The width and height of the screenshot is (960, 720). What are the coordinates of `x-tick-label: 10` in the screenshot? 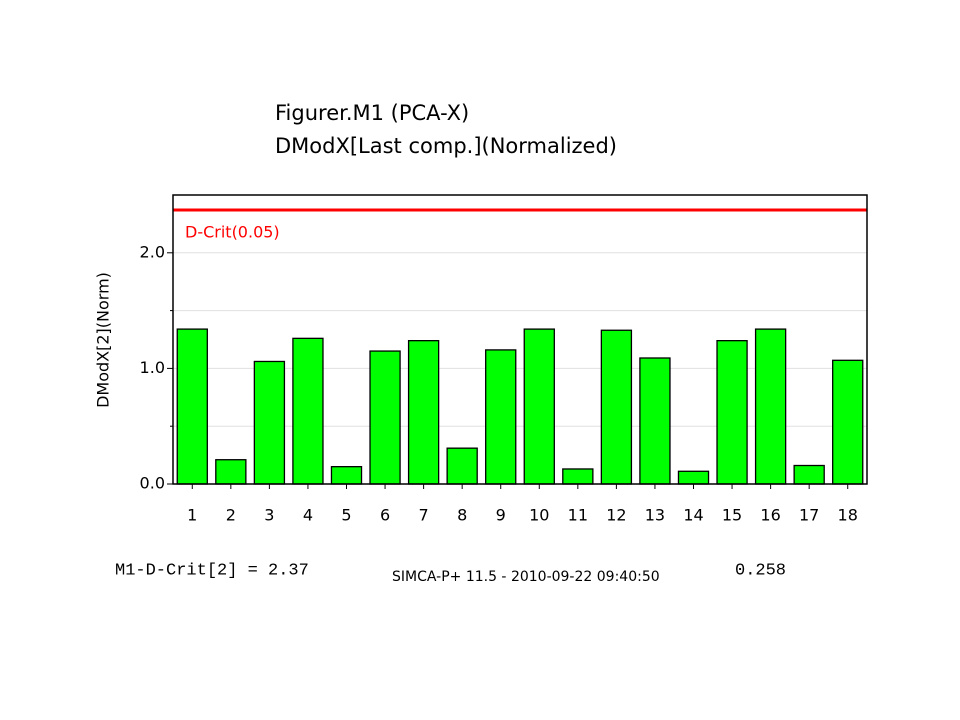 It's located at (539, 515).